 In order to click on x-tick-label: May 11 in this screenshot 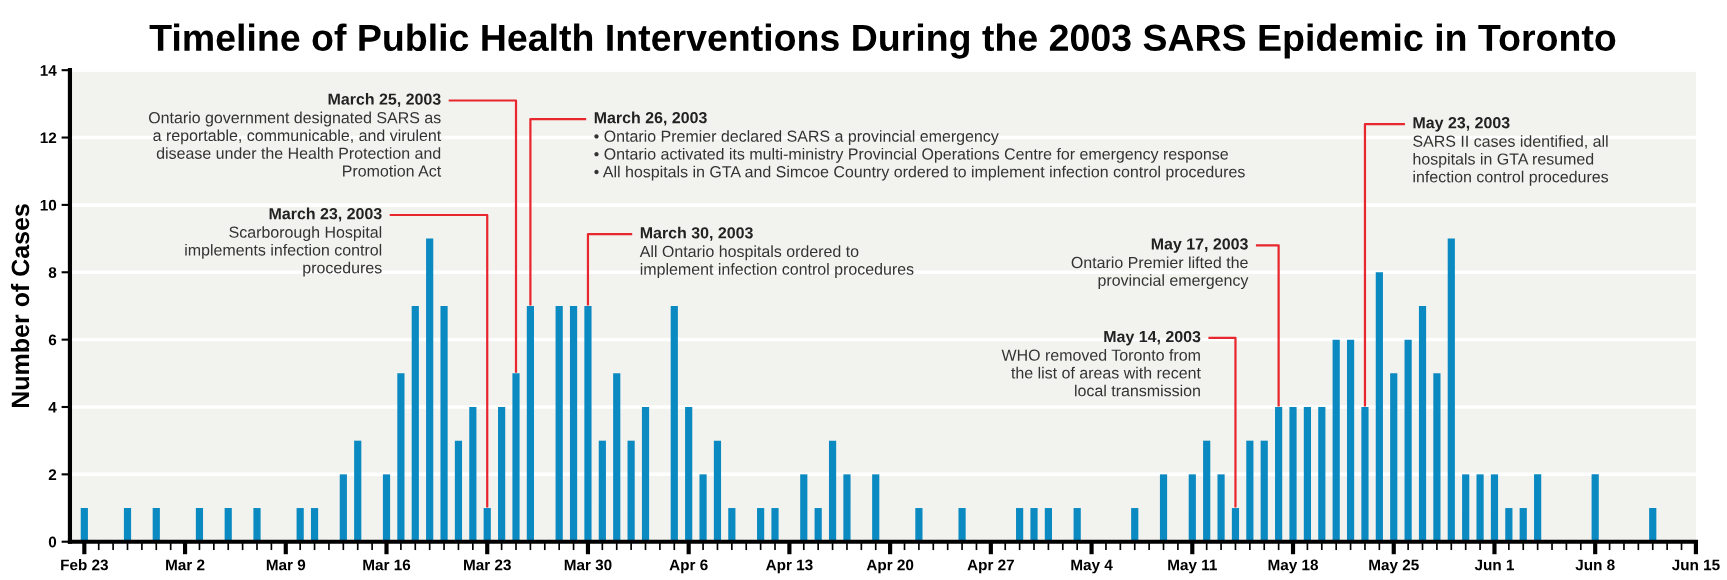, I will do `click(1192, 566)`.